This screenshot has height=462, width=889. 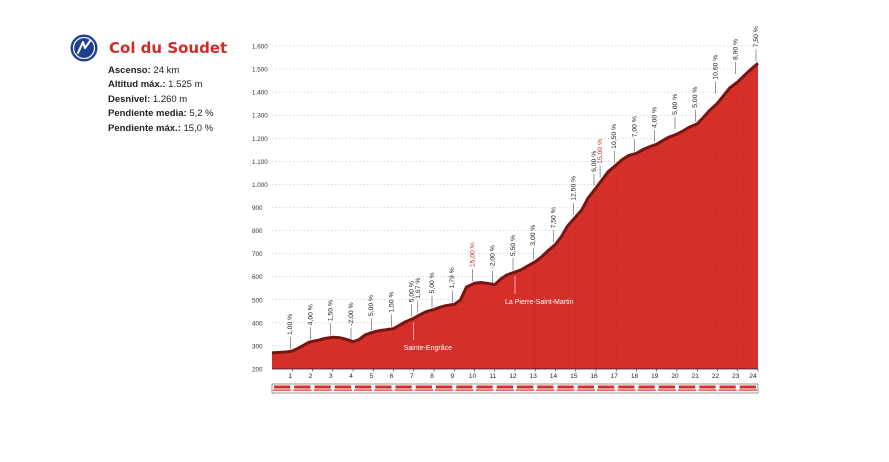 What do you see at coordinates (412, 376) in the screenshot?
I see `x-tick-label: 7` at bounding box center [412, 376].